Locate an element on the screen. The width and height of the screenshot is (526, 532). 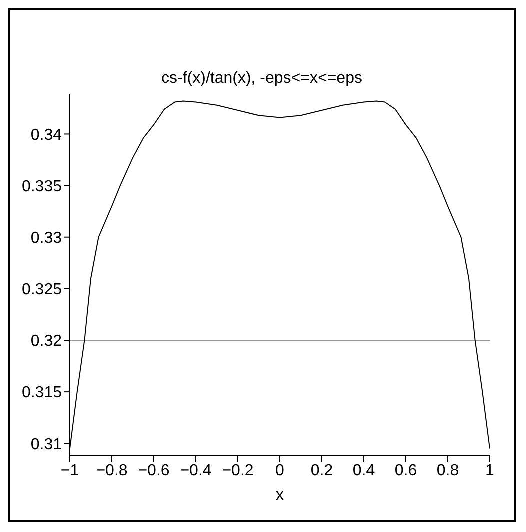
x-axis-title: x is located at coordinates (280, 495).